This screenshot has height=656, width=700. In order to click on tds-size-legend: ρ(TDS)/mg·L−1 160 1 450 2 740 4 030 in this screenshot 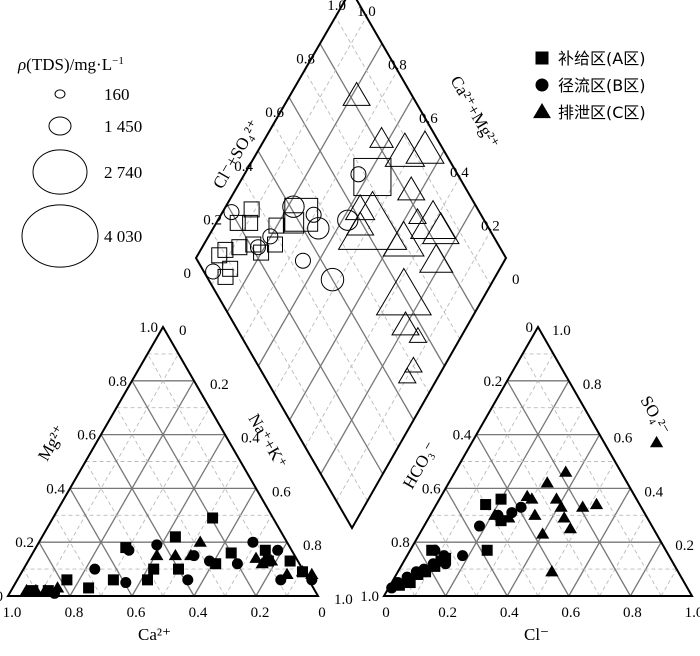, I will do `click(79, 161)`.